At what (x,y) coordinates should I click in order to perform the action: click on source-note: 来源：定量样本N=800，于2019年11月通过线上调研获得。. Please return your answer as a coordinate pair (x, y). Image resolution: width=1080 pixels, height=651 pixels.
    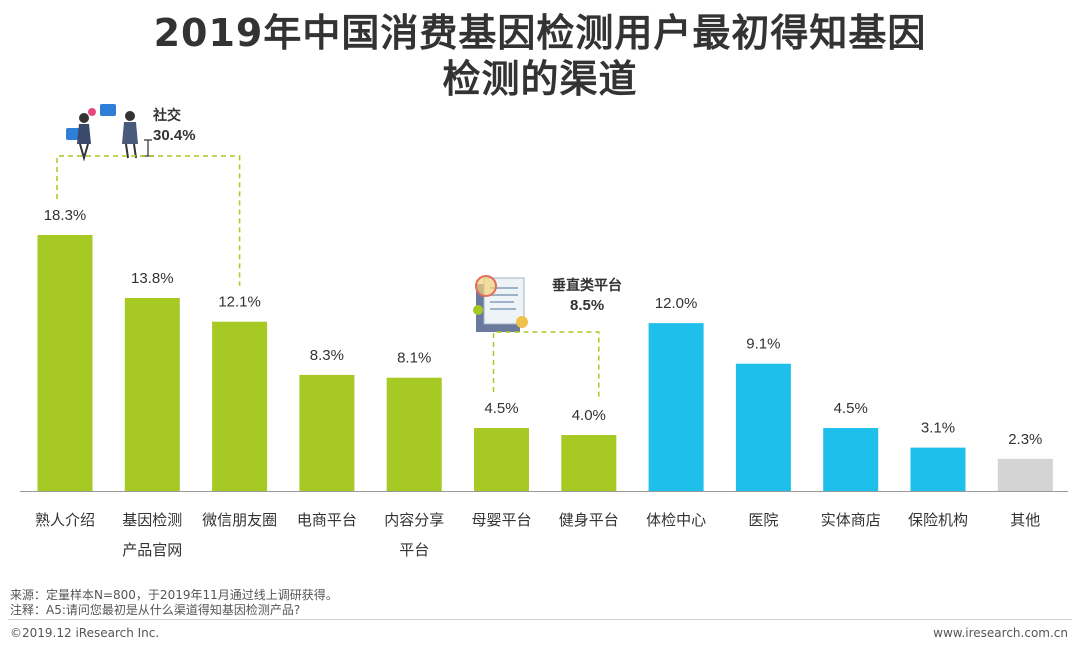
    Looking at the image, I should click on (174, 595).